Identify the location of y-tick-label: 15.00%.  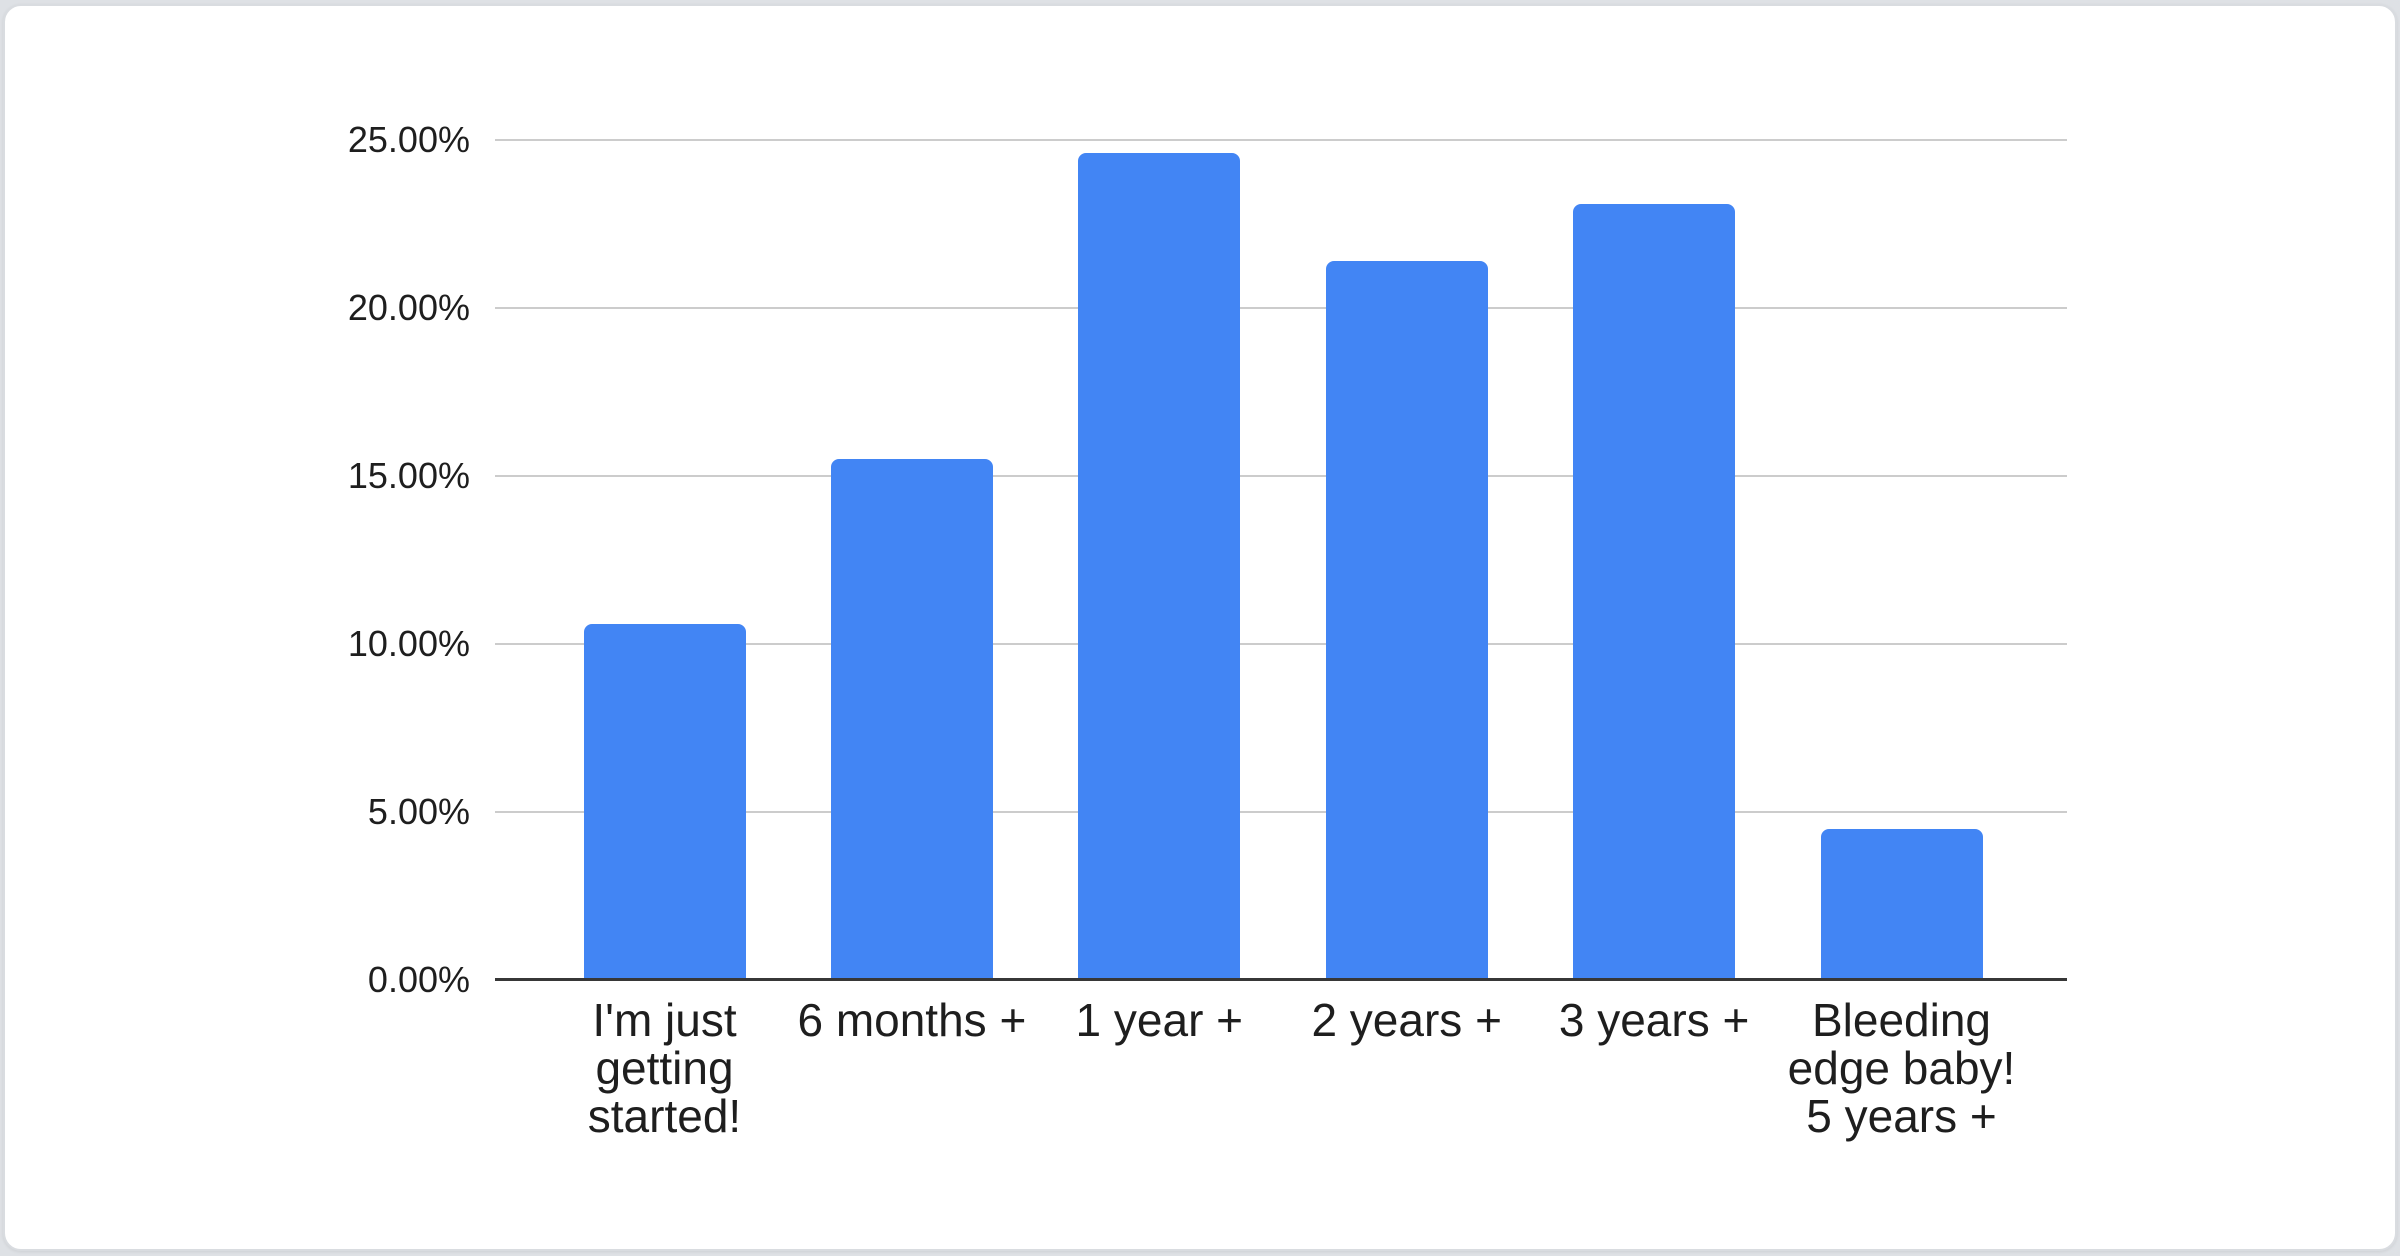
(408, 475).